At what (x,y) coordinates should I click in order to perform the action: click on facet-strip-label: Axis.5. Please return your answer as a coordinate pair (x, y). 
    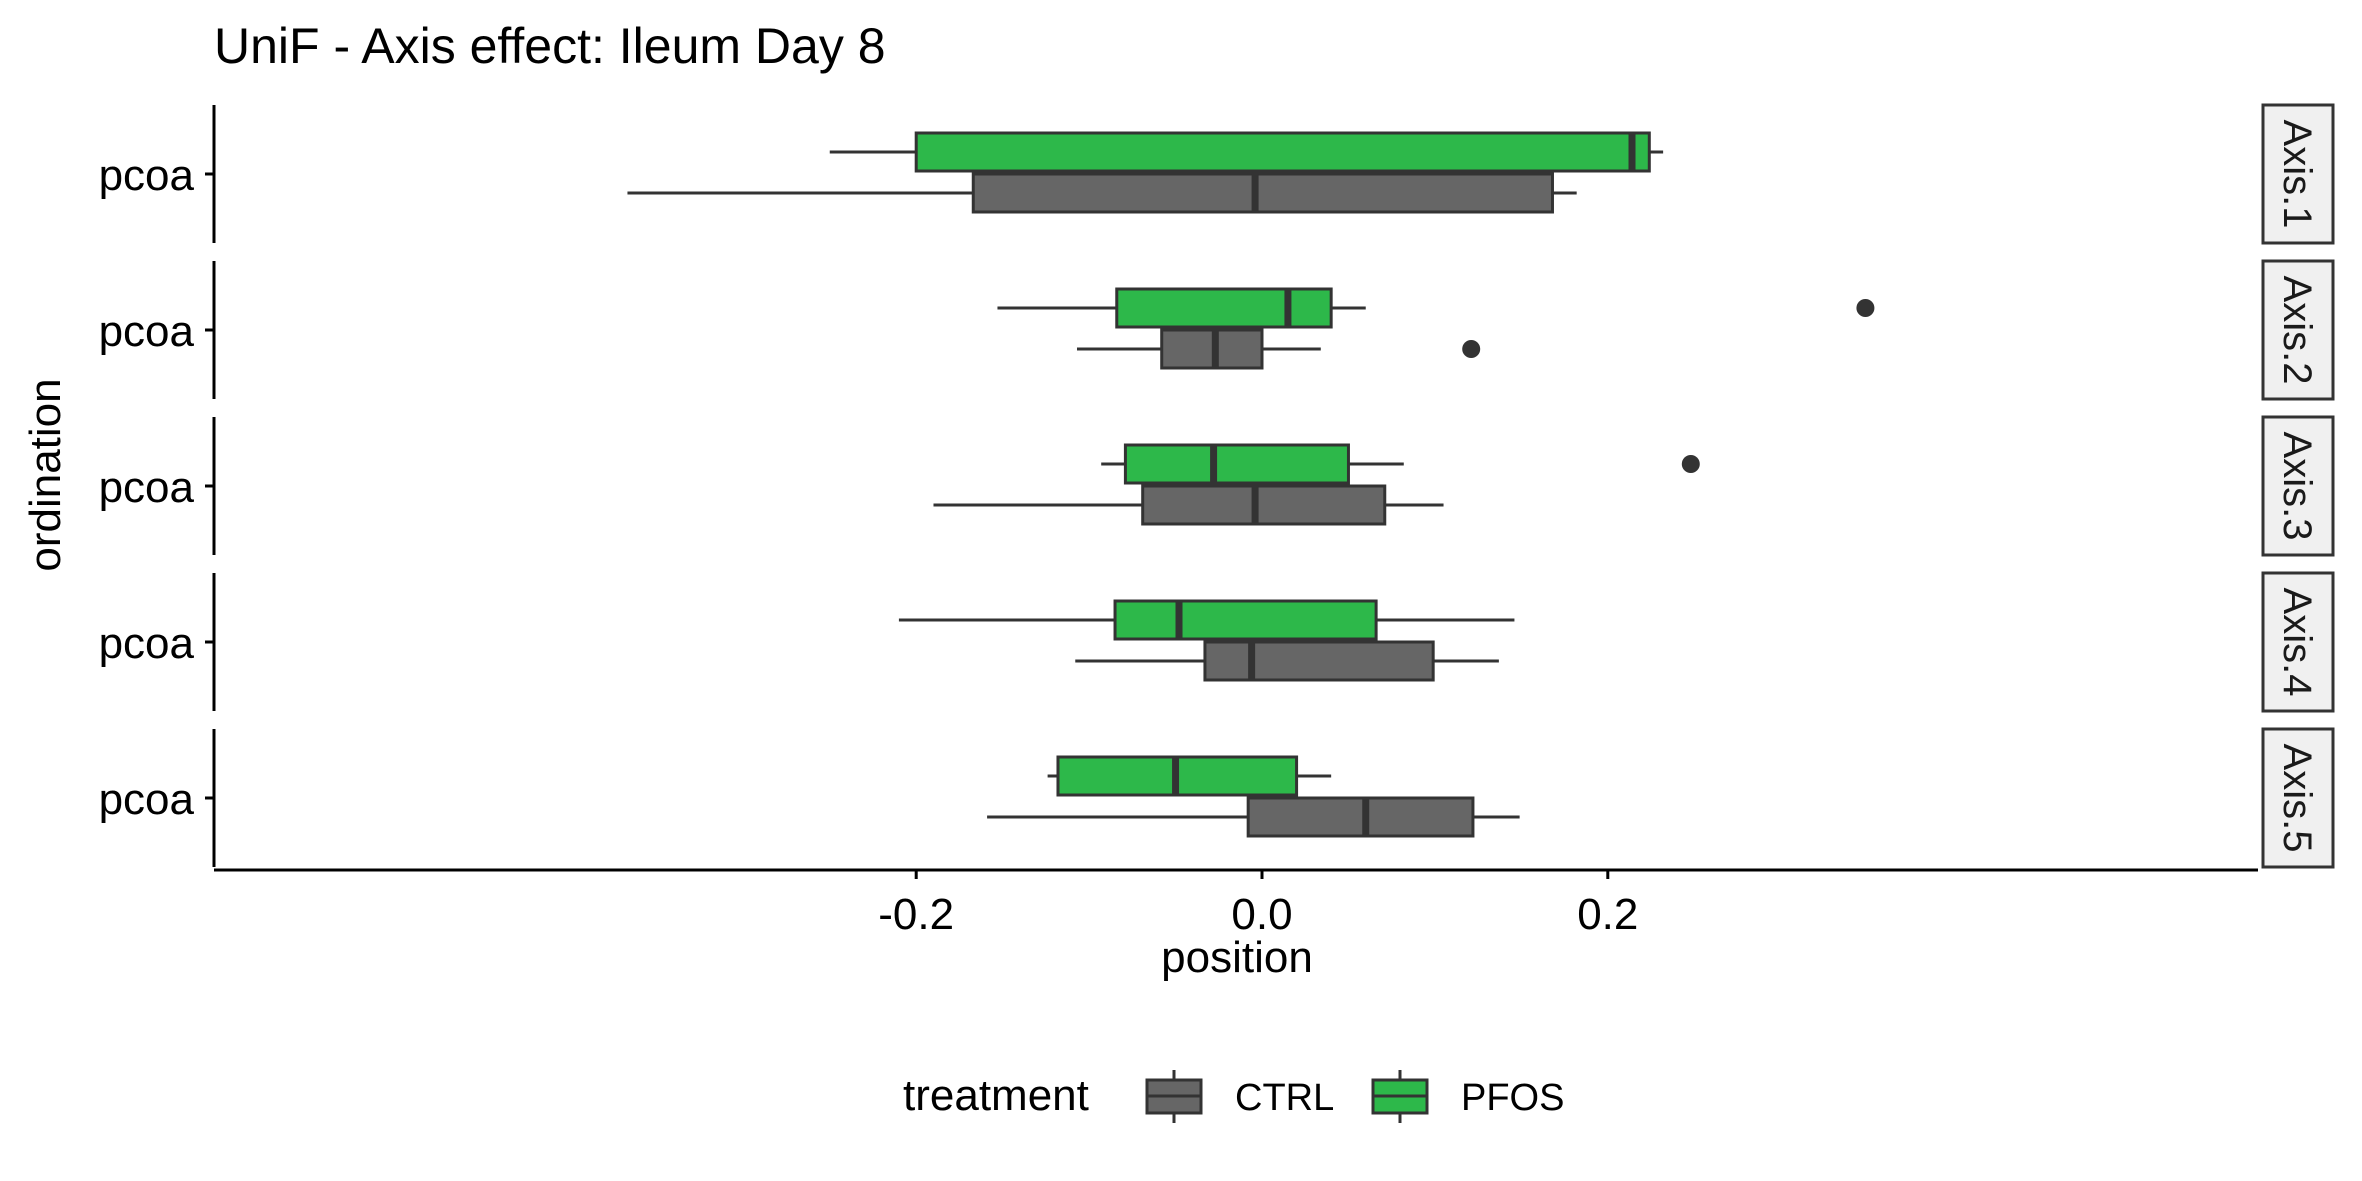
    Looking at the image, I should click on (2297, 798).